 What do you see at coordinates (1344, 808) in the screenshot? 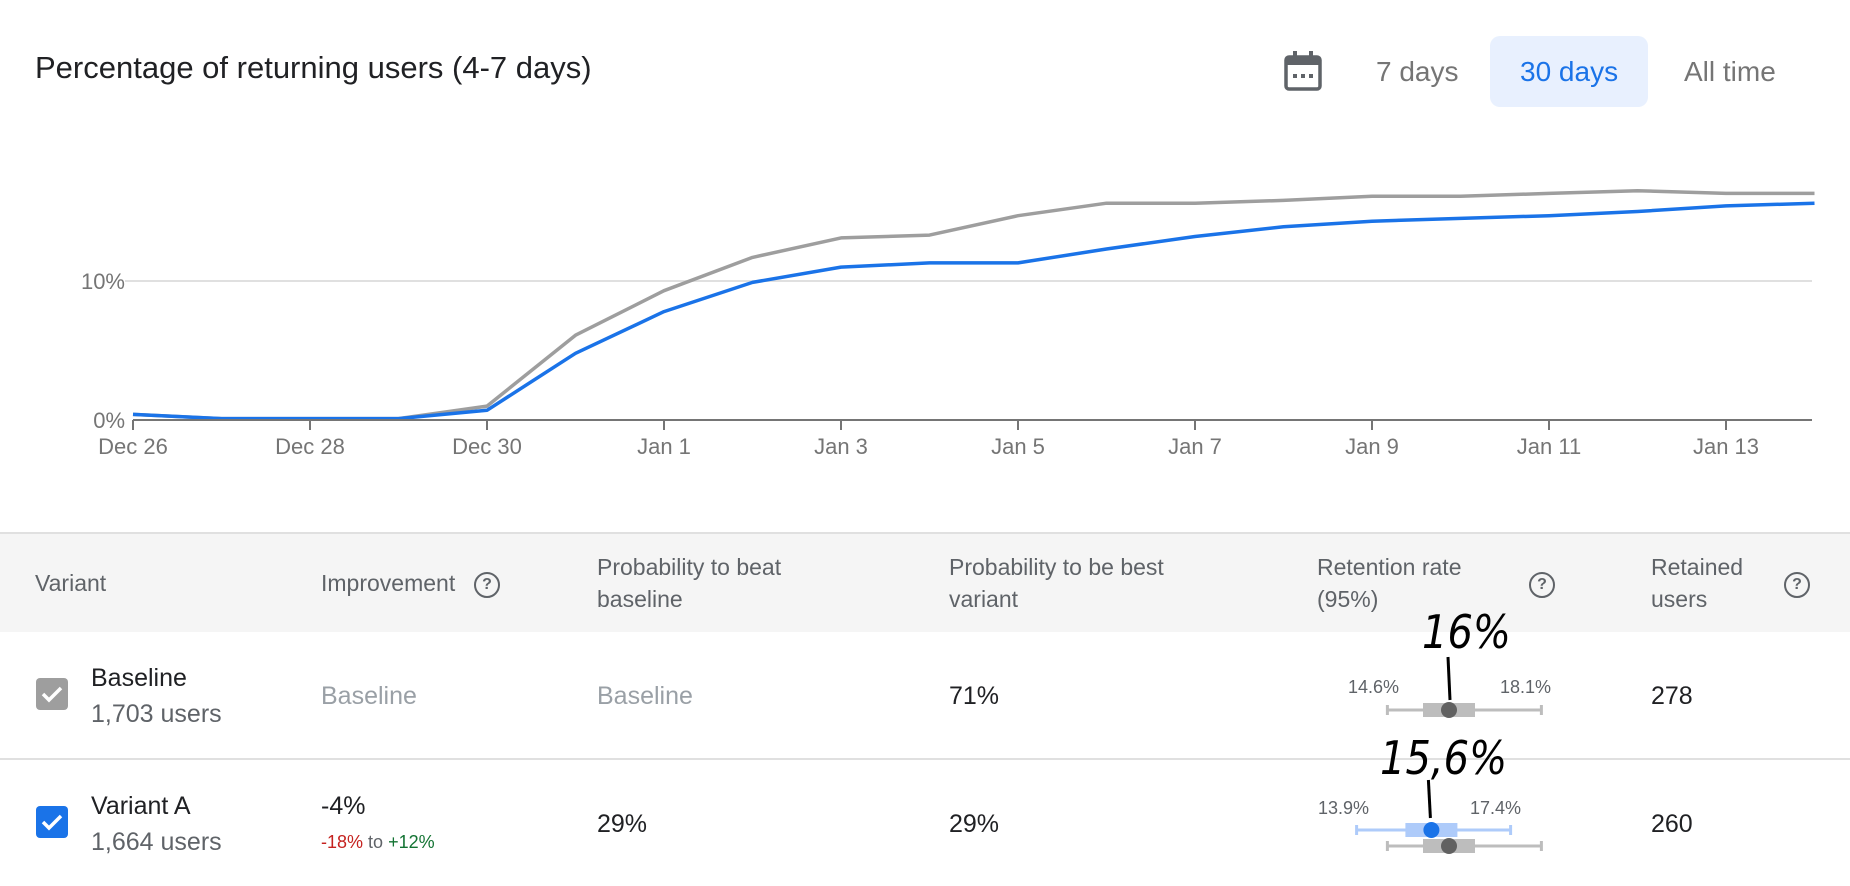
I see `ci-low-label: 13.9%` at bounding box center [1344, 808].